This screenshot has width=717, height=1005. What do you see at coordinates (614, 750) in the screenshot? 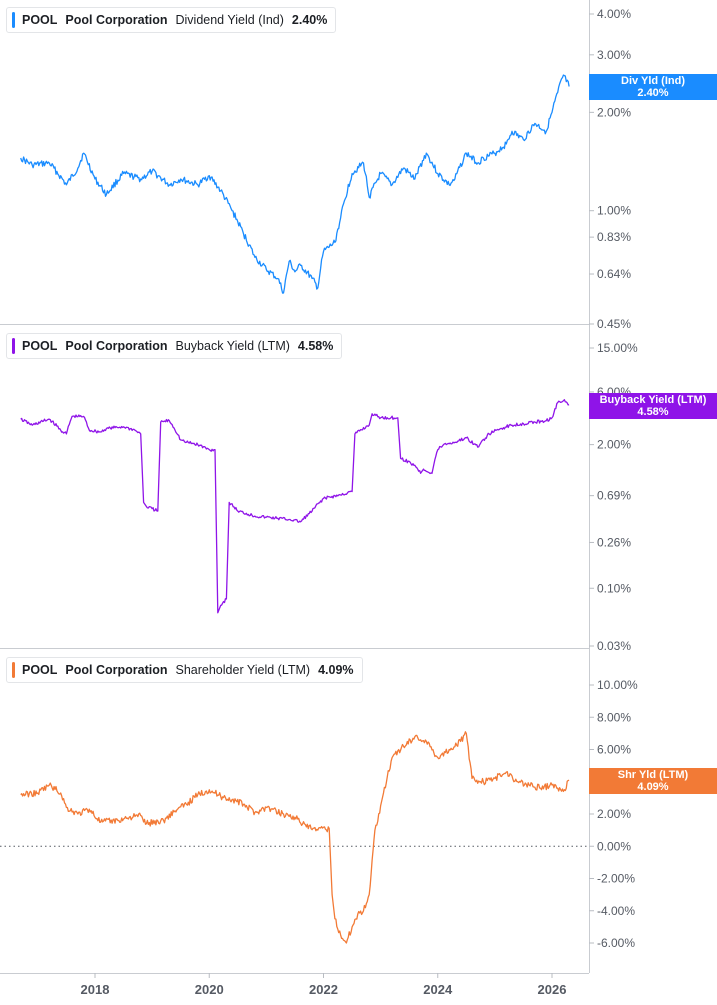
I see `y-tick-label: 6.00%` at bounding box center [614, 750].